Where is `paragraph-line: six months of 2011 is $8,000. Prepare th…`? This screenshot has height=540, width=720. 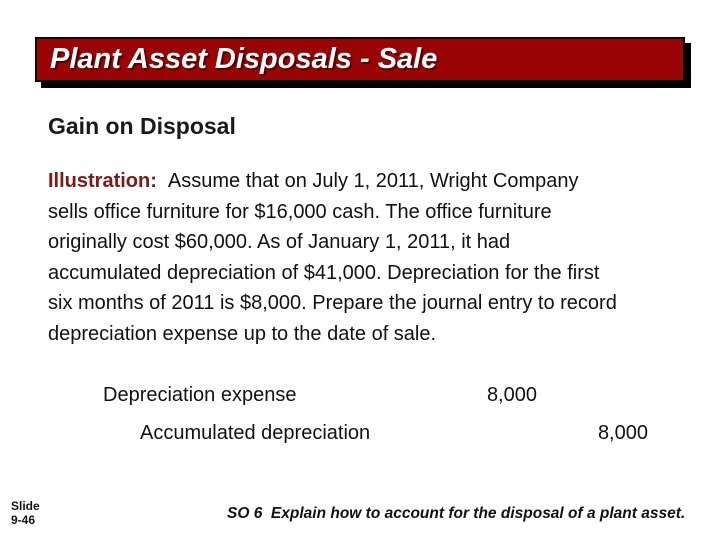
paragraph-line: six months of 2011 is $8,000. Prepare th… is located at coordinates (332, 303).